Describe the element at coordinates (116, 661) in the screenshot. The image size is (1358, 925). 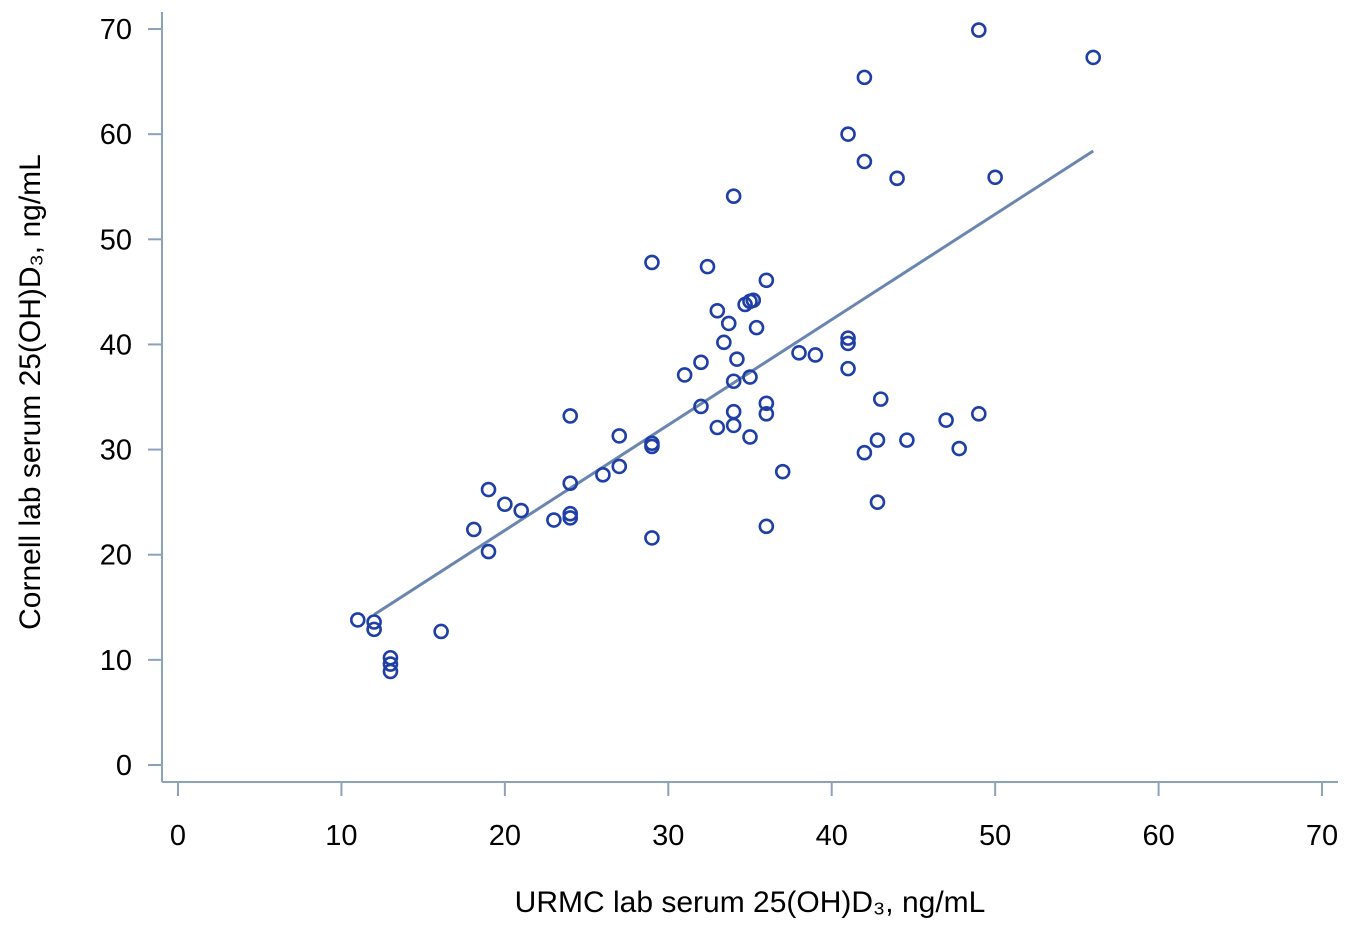
I see `y-tick-label: 10` at that location.